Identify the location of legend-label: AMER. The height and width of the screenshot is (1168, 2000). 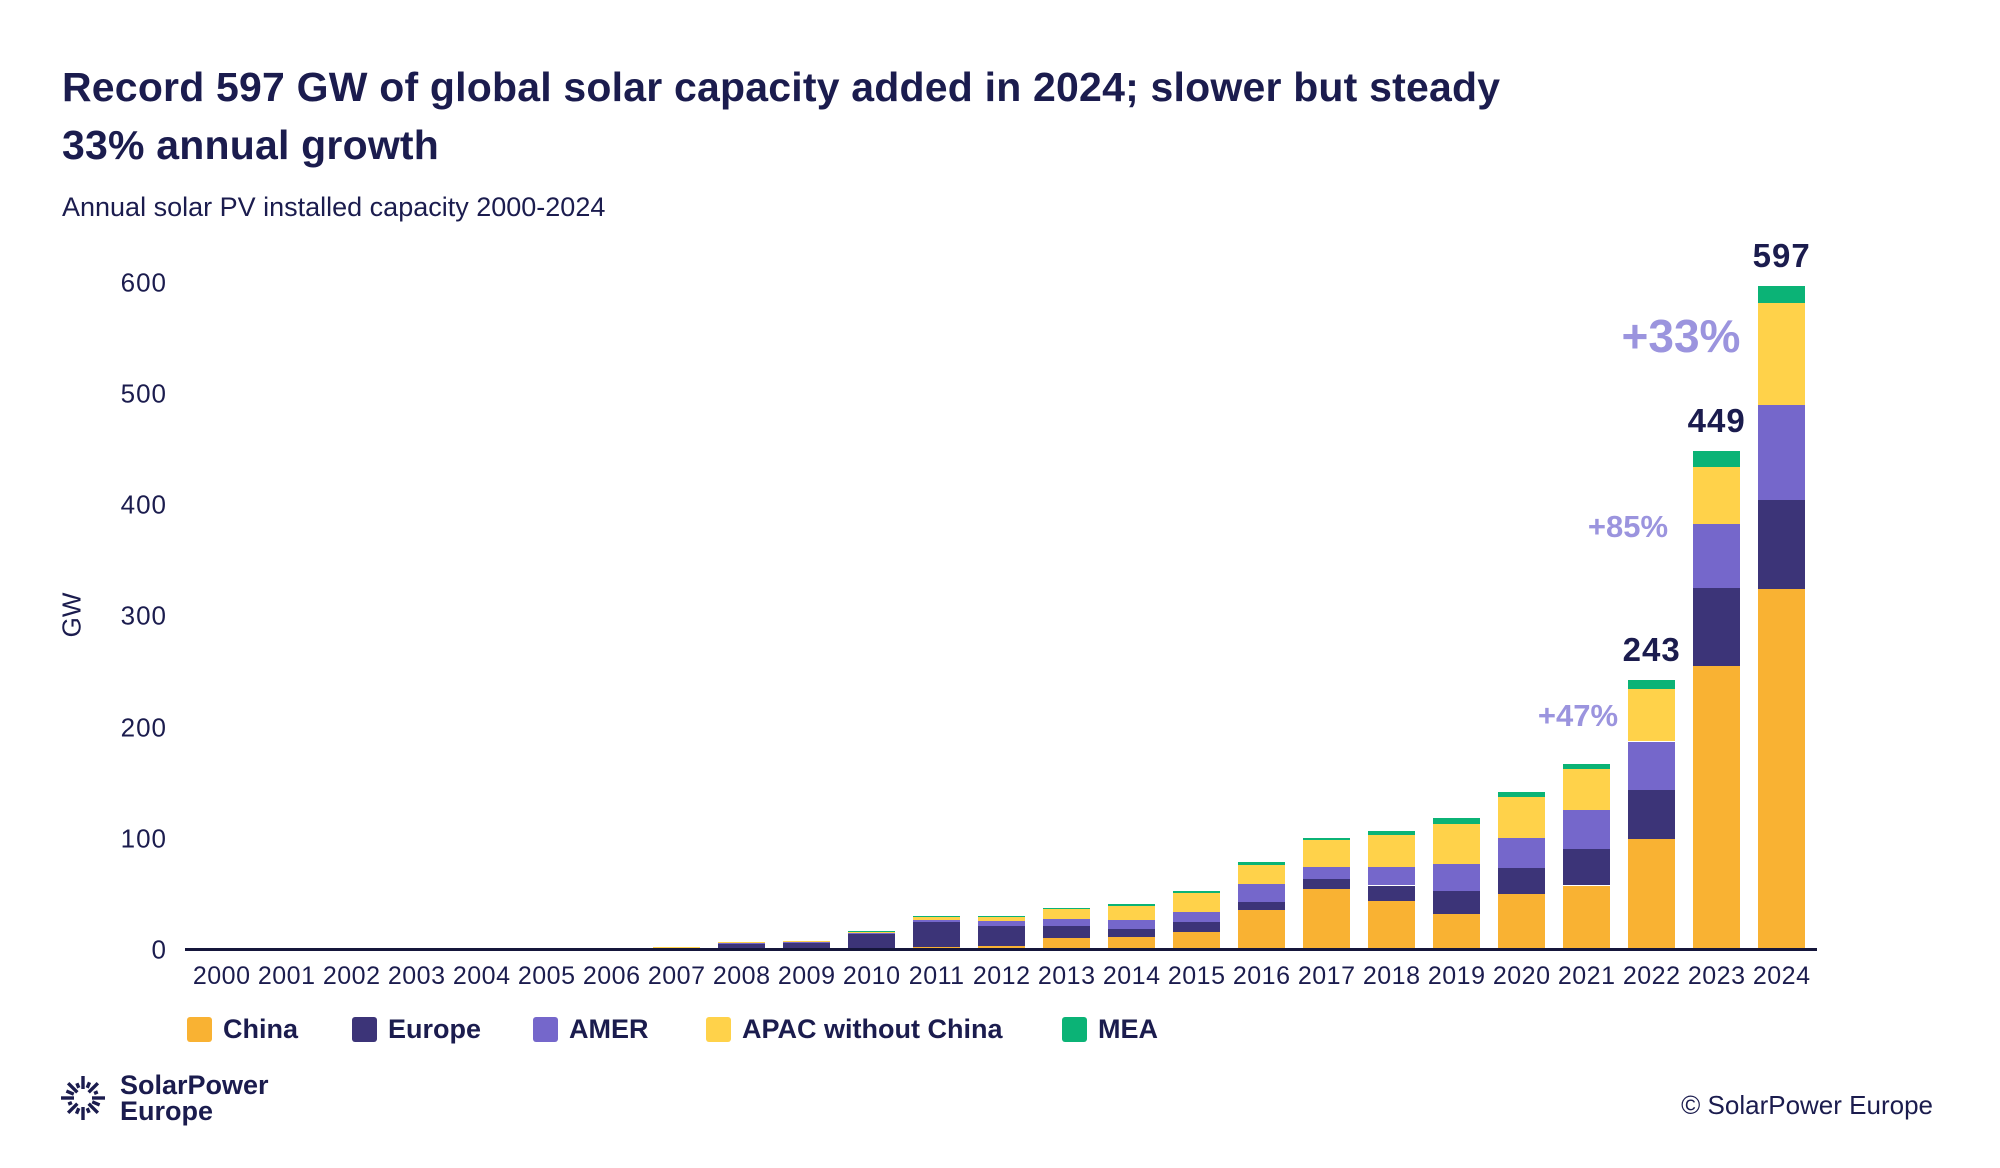
(609, 1028).